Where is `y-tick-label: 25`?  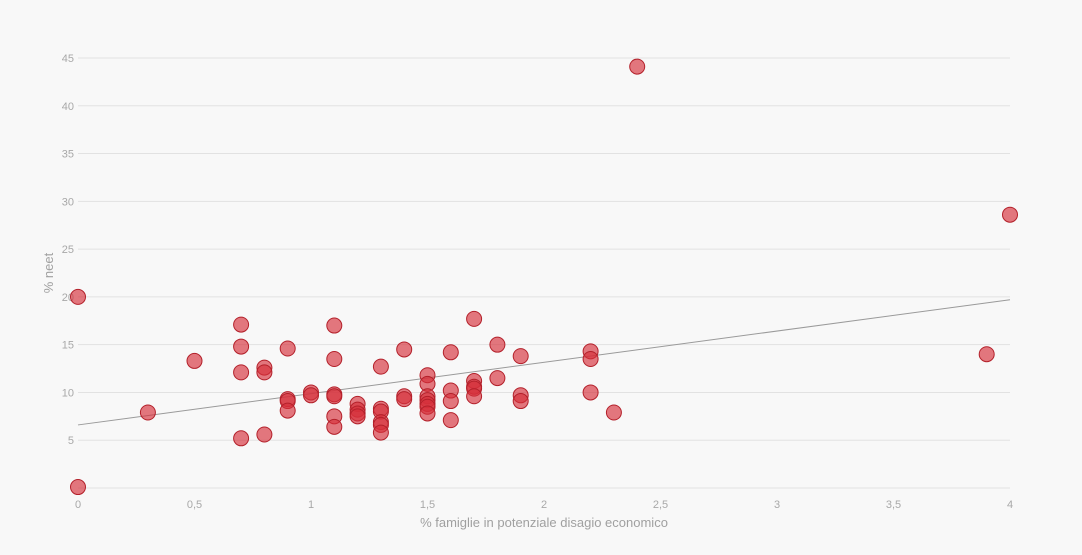
y-tick-label: 25 is located at coordinates (68, 250).